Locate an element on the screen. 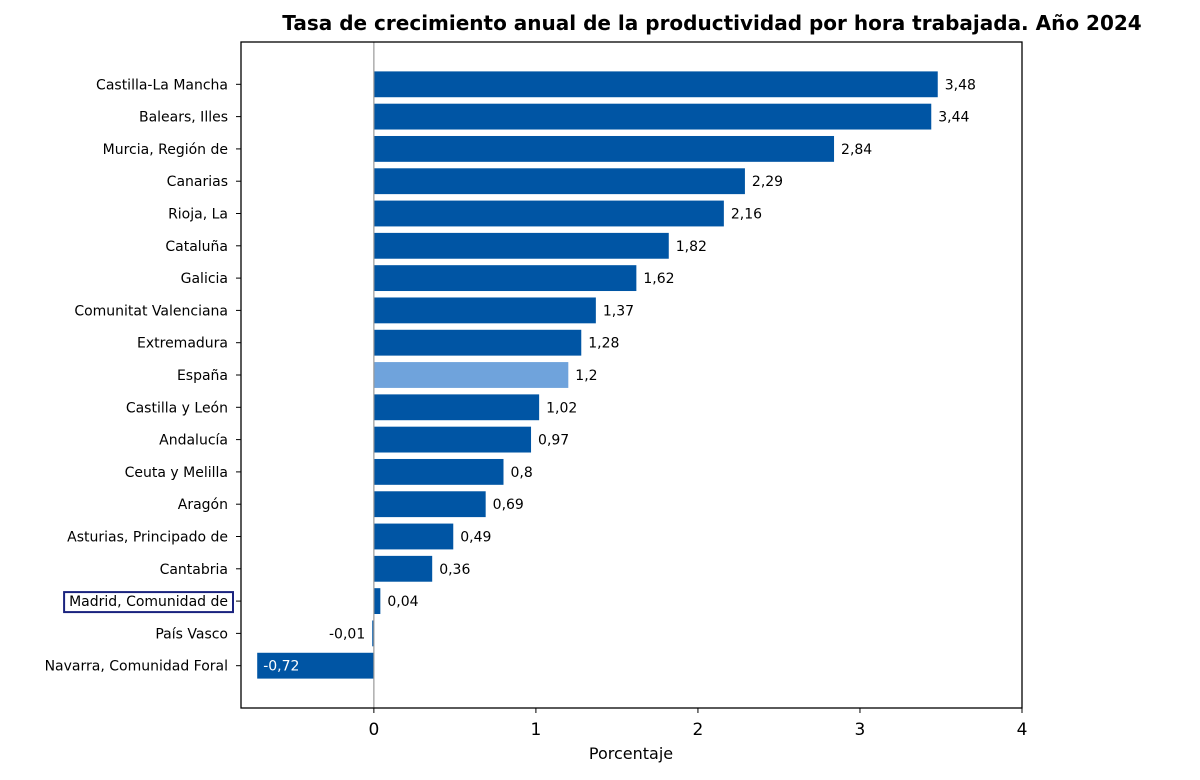  y-tick-label: Extremadura is located at coordinates (182, 344).